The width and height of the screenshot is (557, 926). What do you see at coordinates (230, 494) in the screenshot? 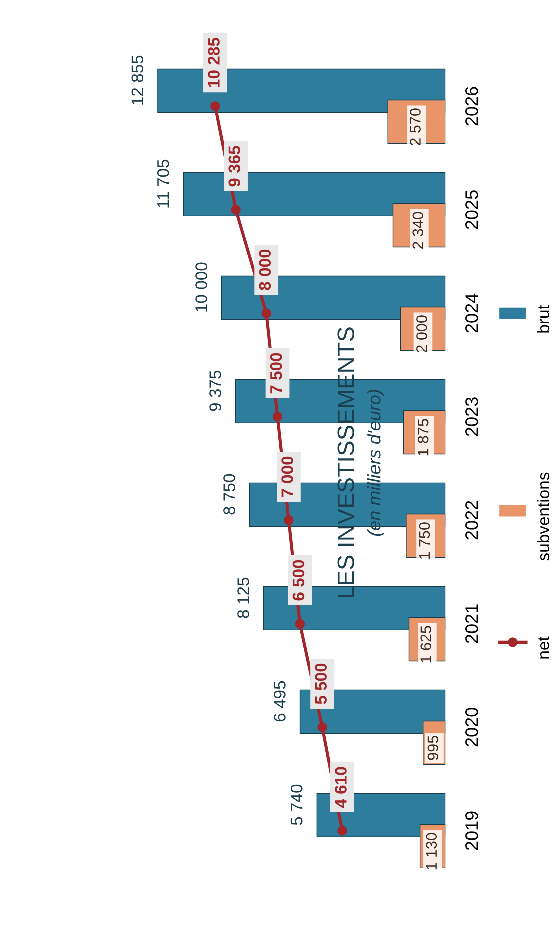
I see `data-label: 8 750` at bounding box center [230, 494].